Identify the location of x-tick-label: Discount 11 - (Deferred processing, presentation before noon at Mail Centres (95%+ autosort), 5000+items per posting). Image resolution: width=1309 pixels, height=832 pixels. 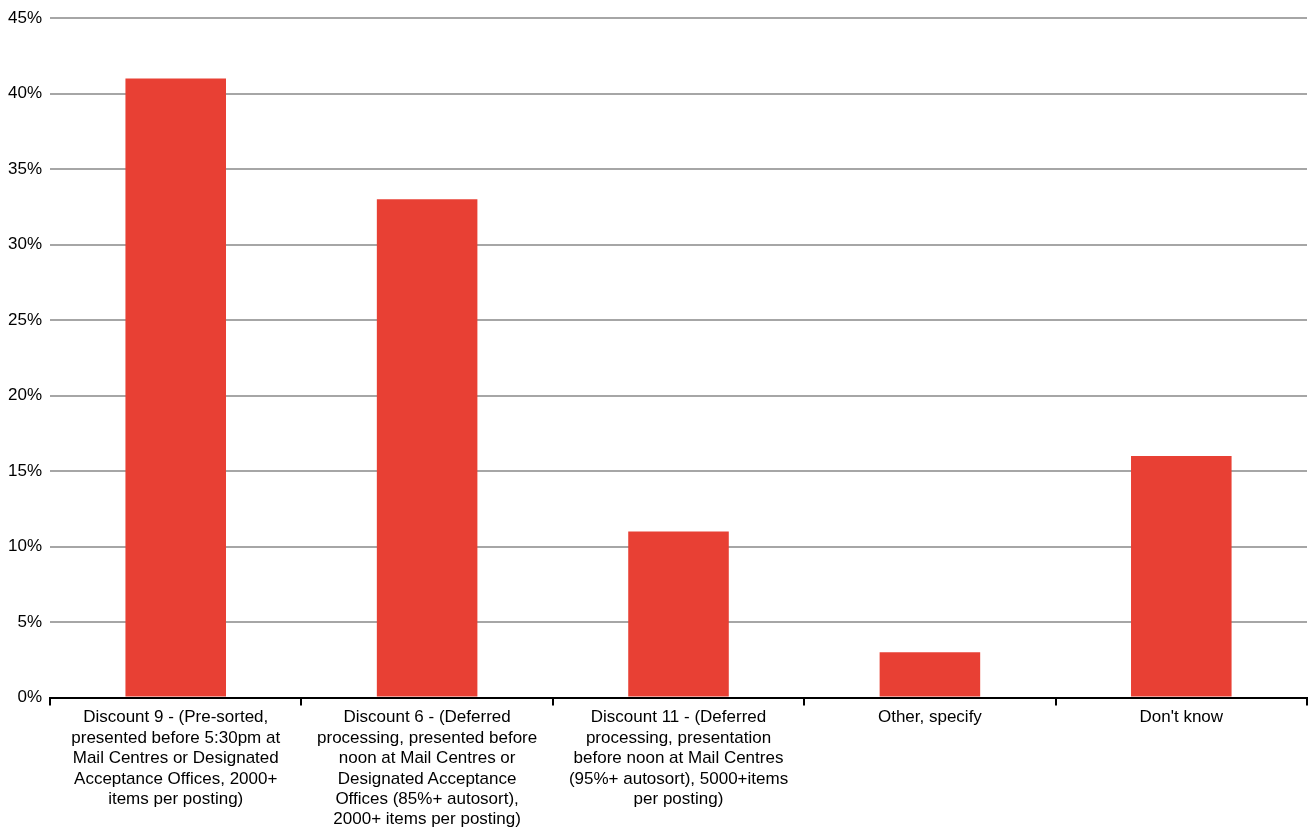
(678, 758).